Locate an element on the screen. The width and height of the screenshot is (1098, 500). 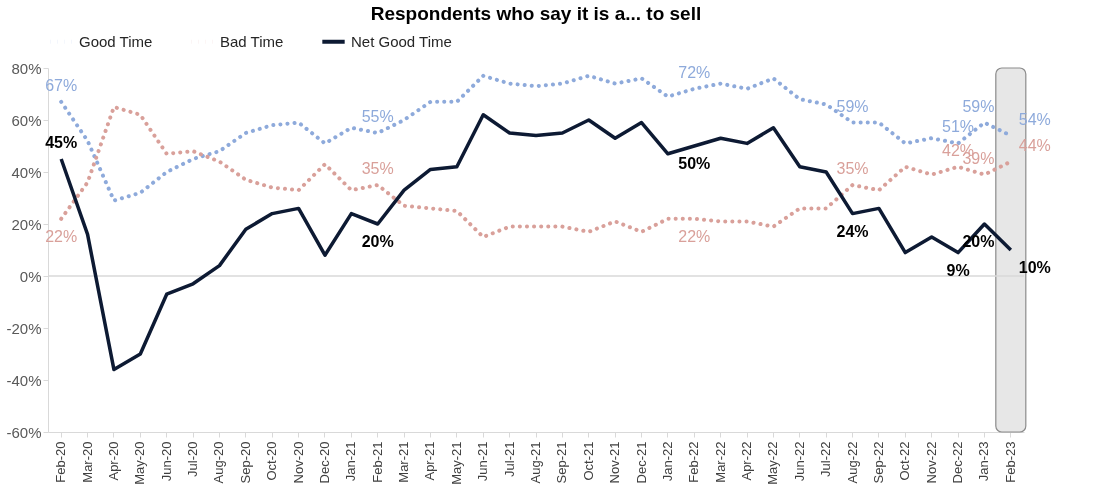
x-tick-label: Dec-20 is located at coordinates (324, 462).